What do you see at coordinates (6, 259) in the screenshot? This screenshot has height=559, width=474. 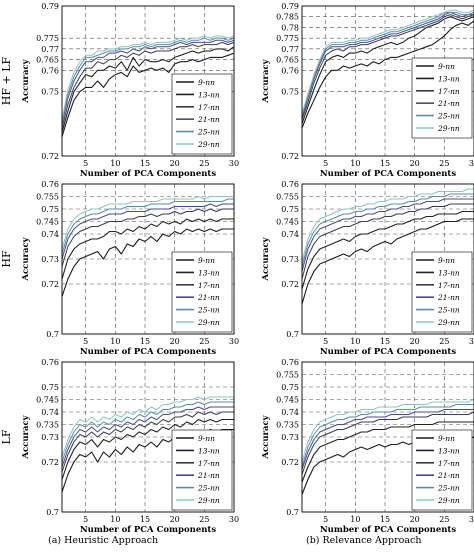 I see `row-label: HF` at bounding box center [6, 259].